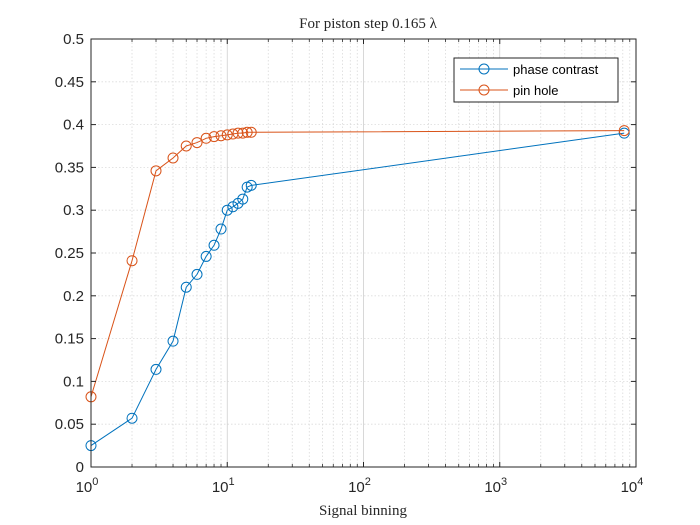 The width and height of the screenshot is (700, 525). Describe the element at coordinates (69, 82) in the screenshot. I see `y-tick-label: 0.45` at that location.